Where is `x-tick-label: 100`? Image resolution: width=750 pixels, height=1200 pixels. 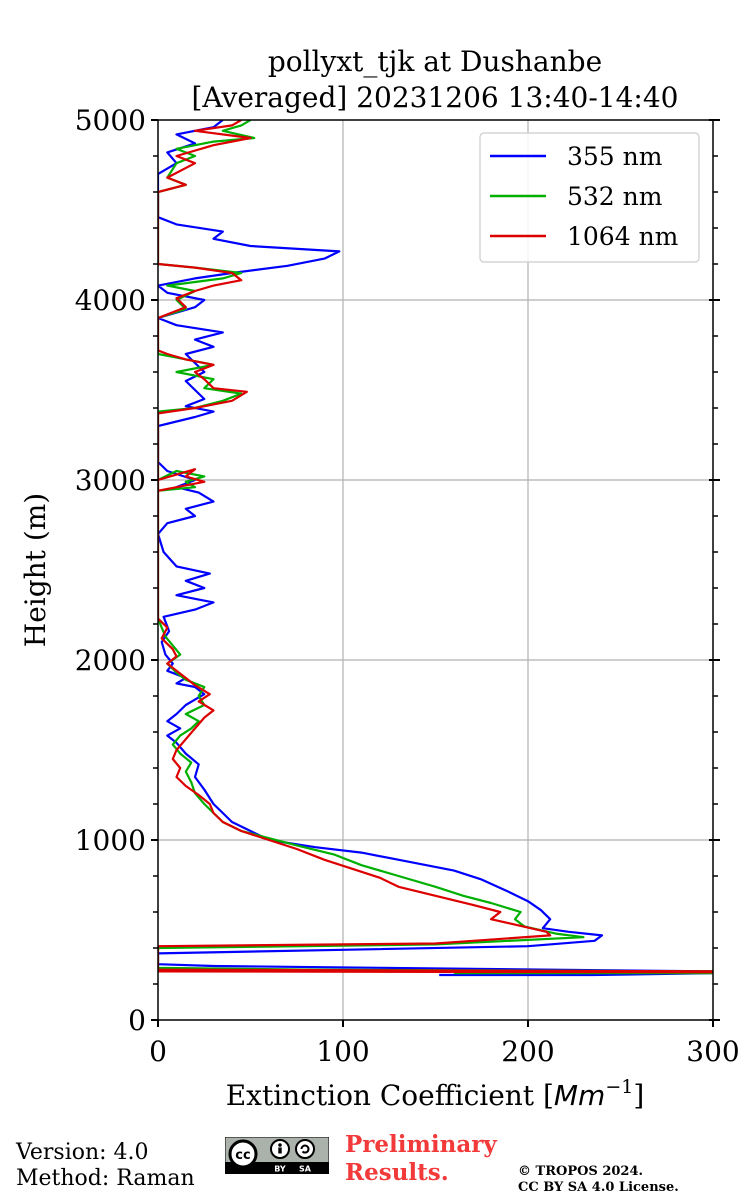 x-tick-label: 100 is located at coordinates (342, 1051).